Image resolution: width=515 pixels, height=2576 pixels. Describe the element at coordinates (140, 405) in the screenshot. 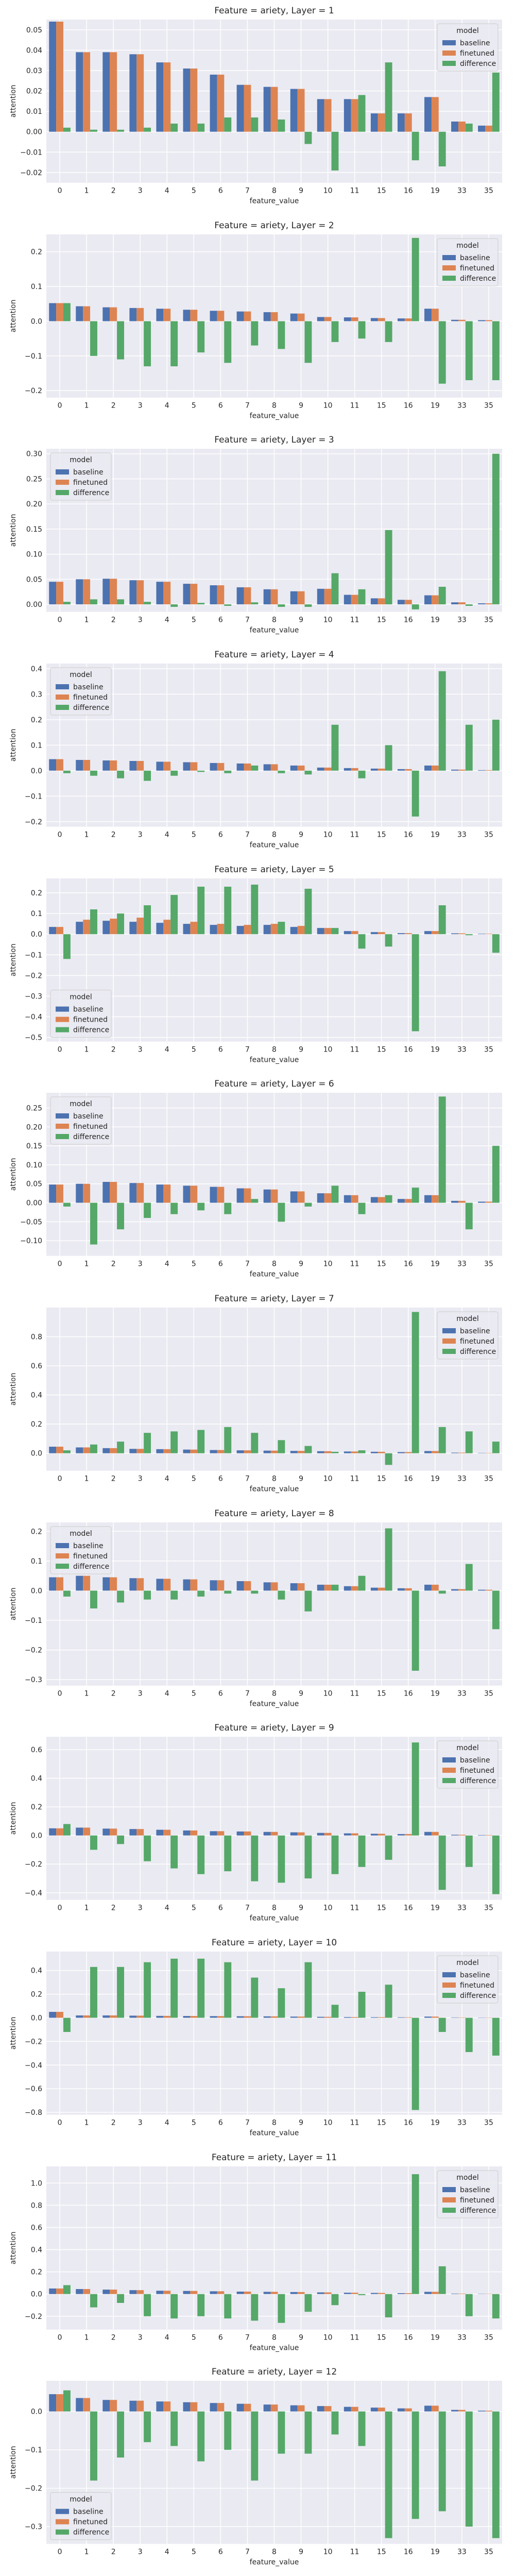

I see `x-tick-label: 3` at that location.